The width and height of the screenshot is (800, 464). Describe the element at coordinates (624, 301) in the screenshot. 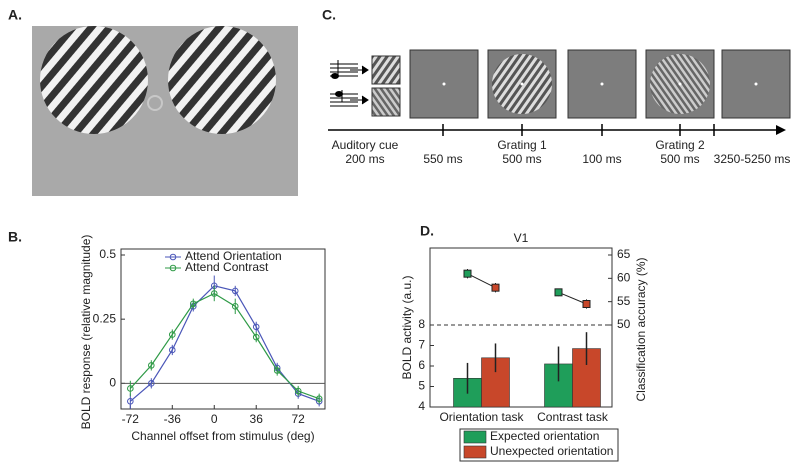

I see `y2-tick-label: 55` at that location.